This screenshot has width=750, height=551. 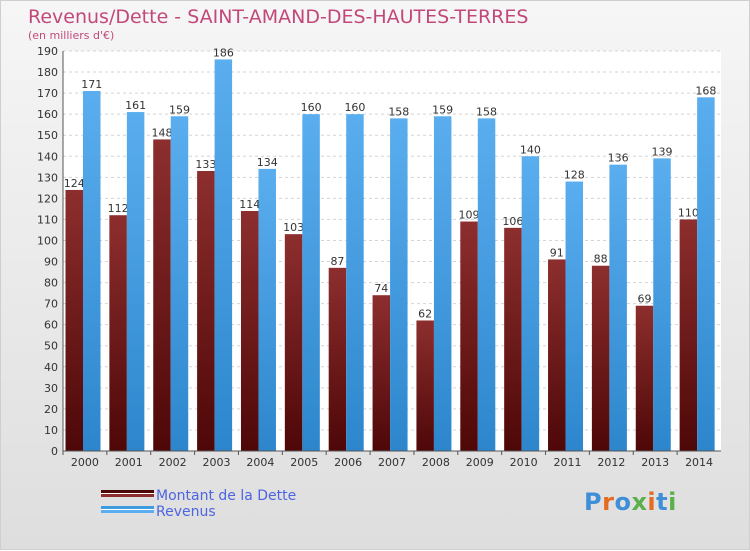 What do you see at coordinates (425, 313) in the screenshot?
I see `data-label-debt: 62` at bounding box center [425, 313].